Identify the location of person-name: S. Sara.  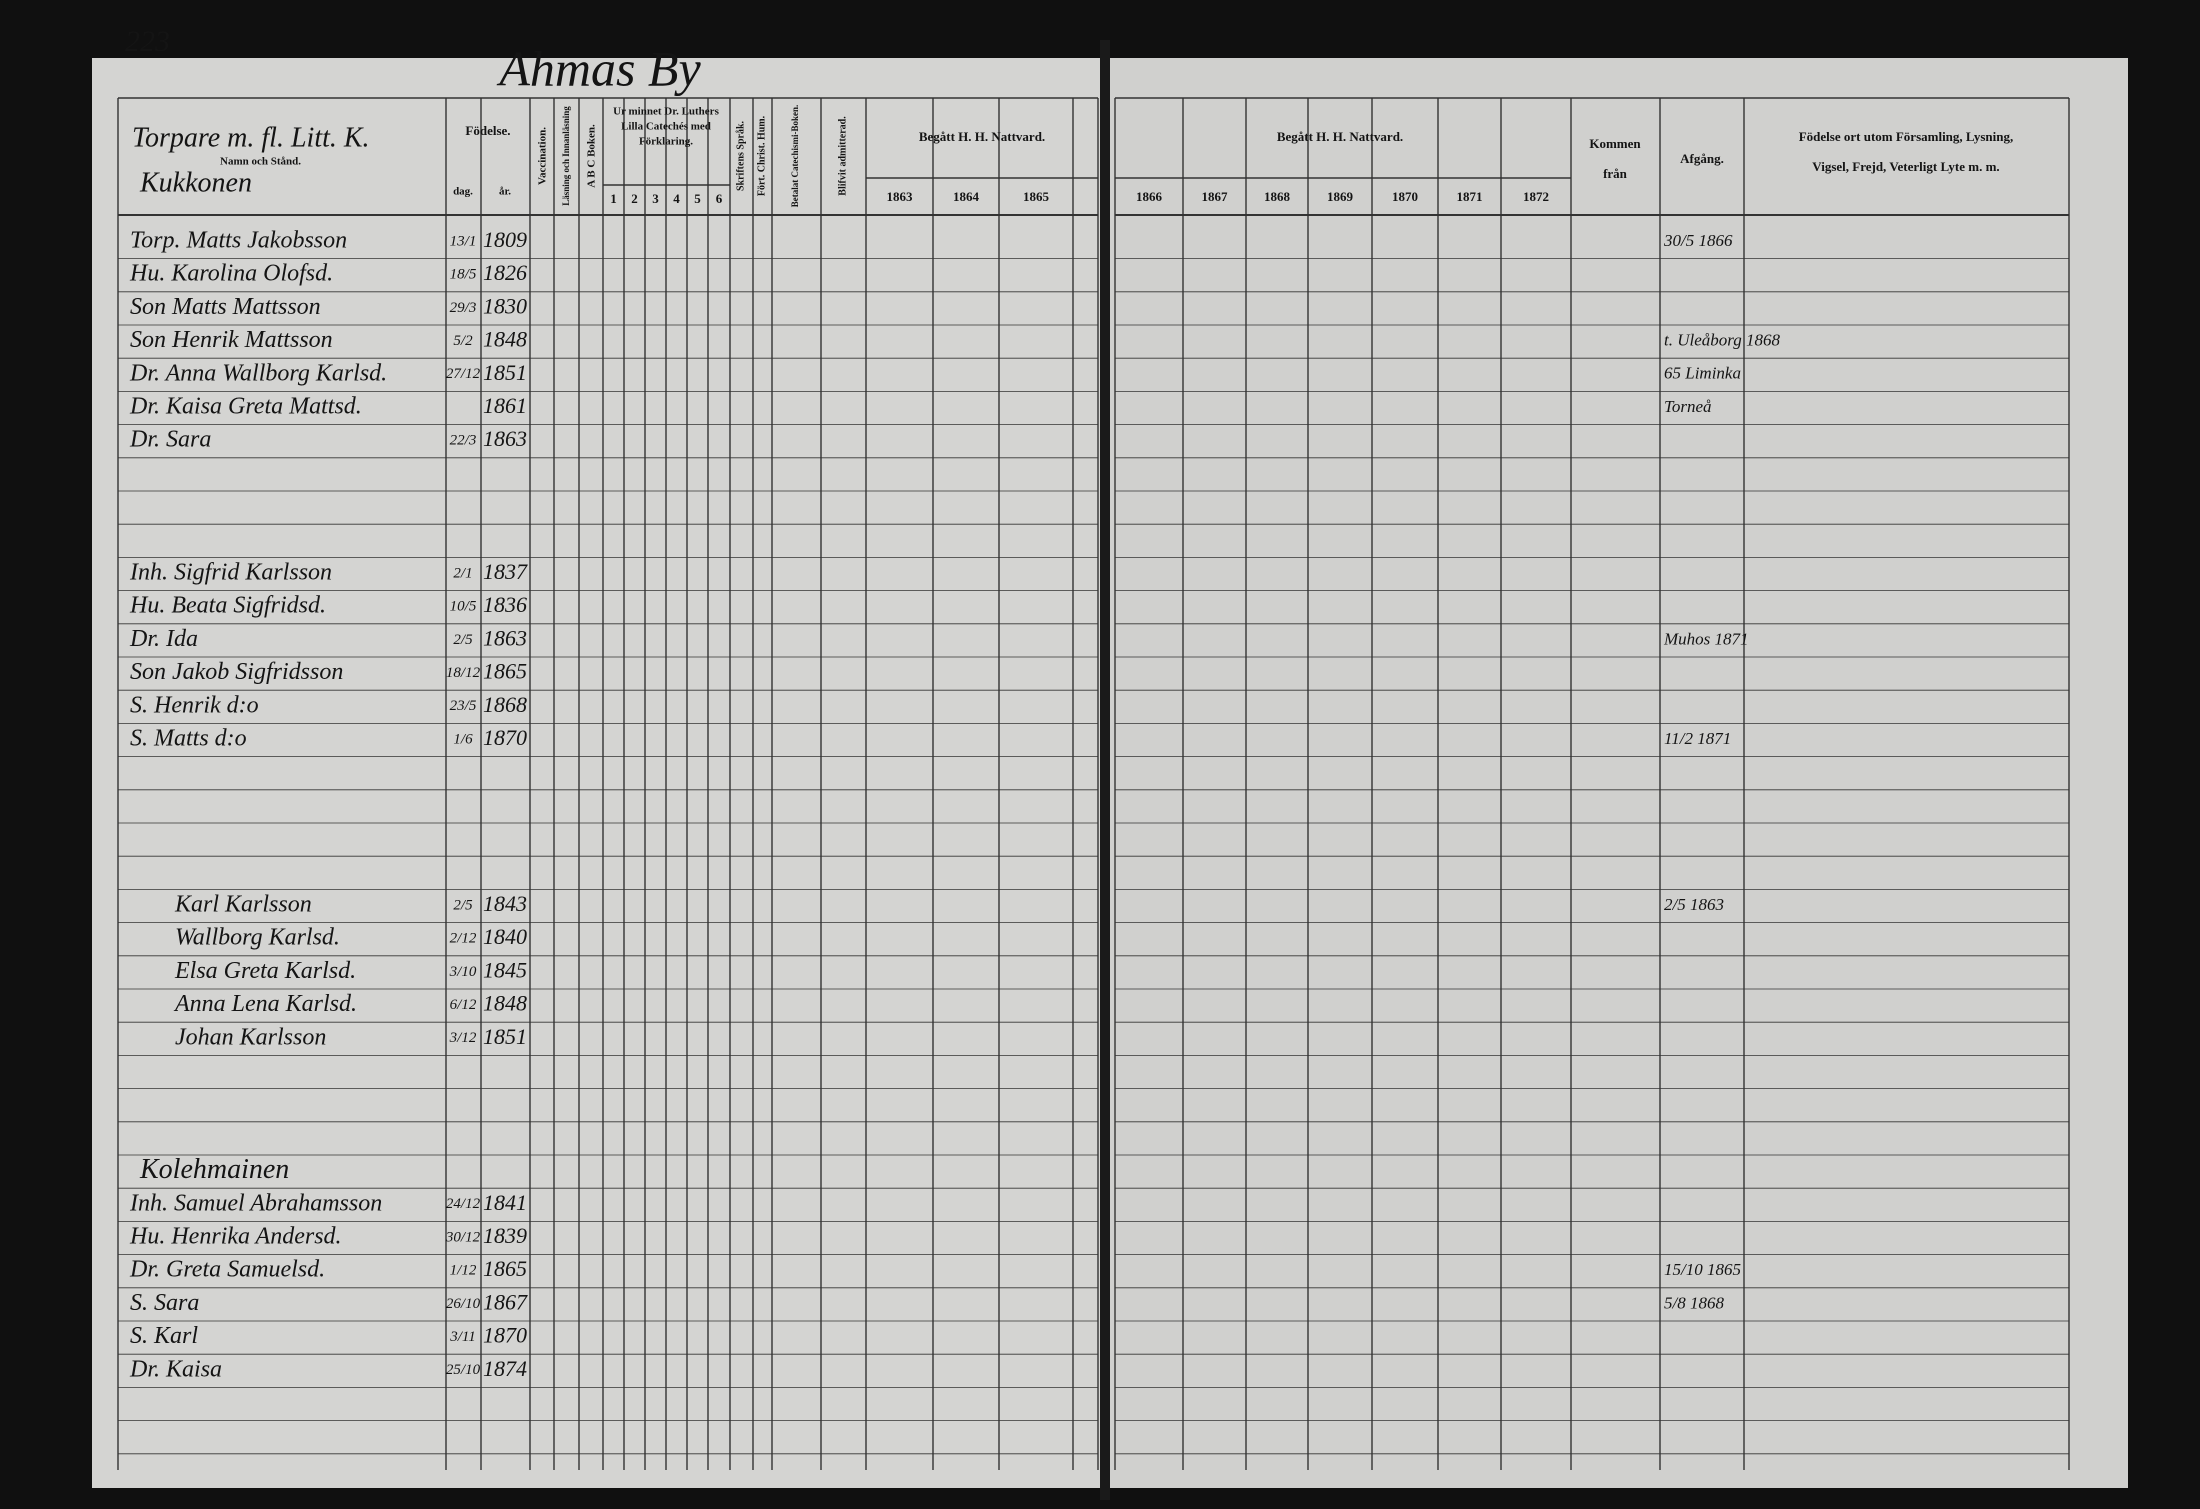
(164, 1303).